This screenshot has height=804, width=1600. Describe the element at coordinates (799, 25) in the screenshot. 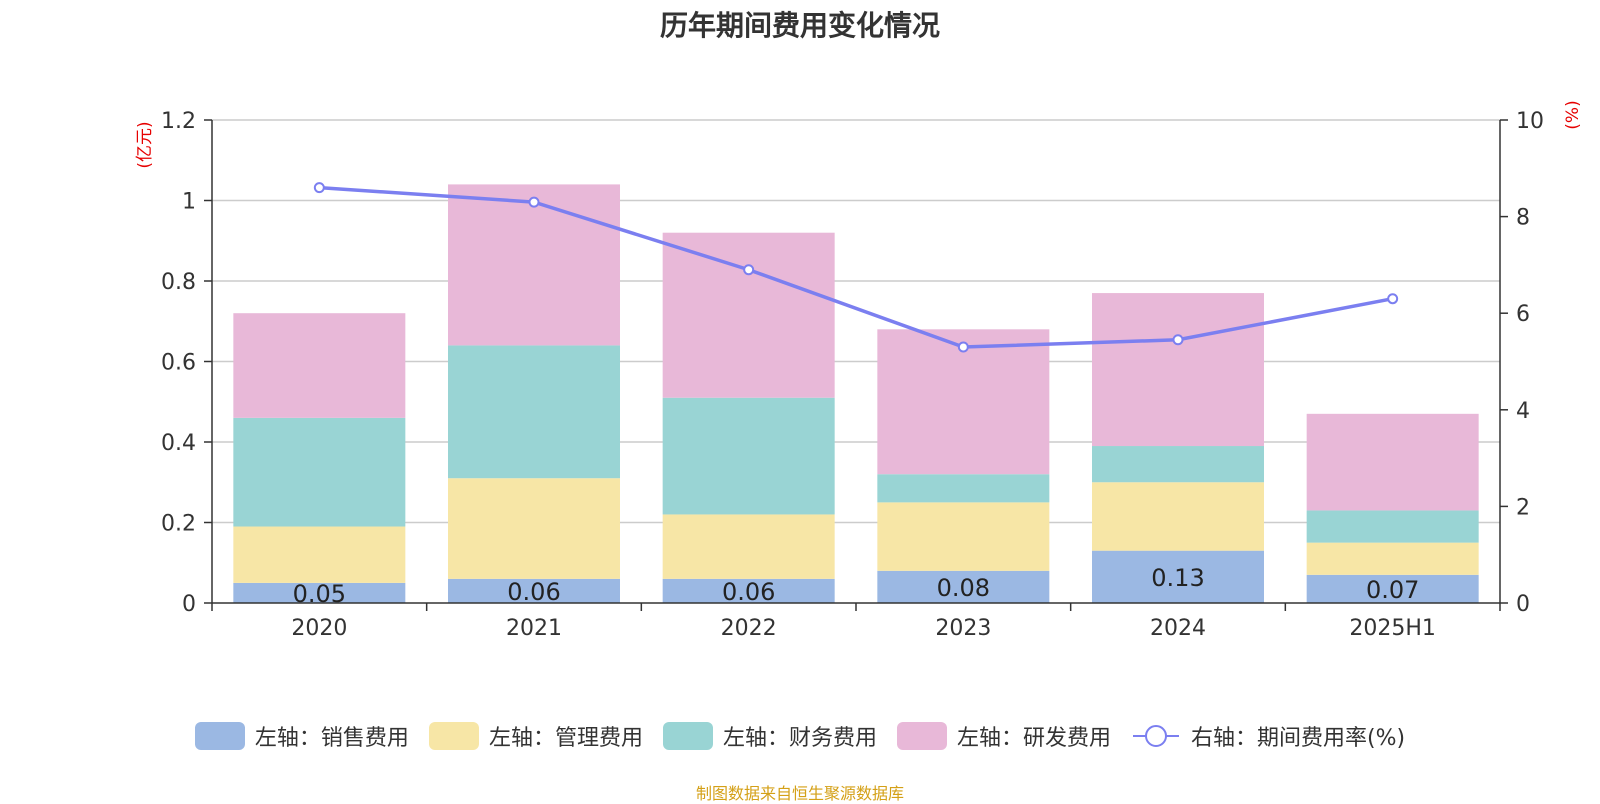

I see `chart-title: 历年期间费用变化情况` at that location.